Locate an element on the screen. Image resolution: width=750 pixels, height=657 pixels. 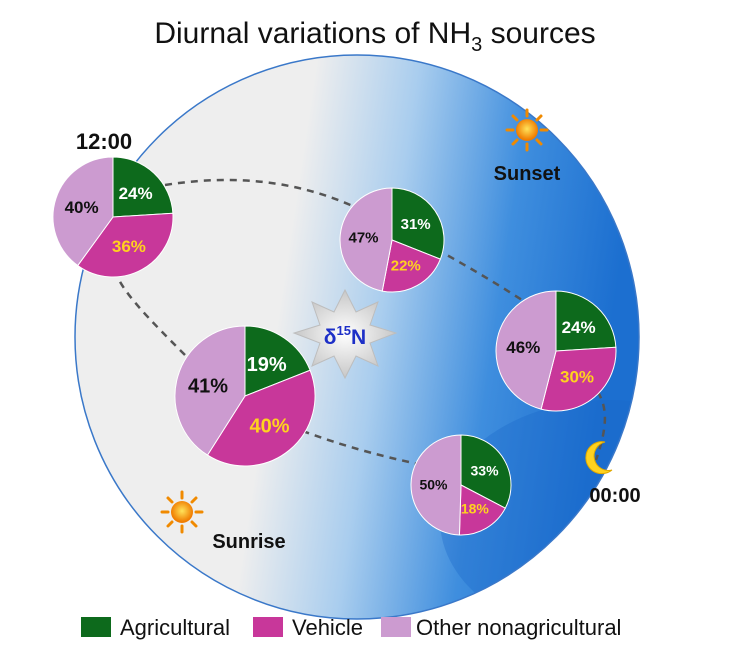
pie-noon: 24% 36% 40% is located at coordinates (113, 217).